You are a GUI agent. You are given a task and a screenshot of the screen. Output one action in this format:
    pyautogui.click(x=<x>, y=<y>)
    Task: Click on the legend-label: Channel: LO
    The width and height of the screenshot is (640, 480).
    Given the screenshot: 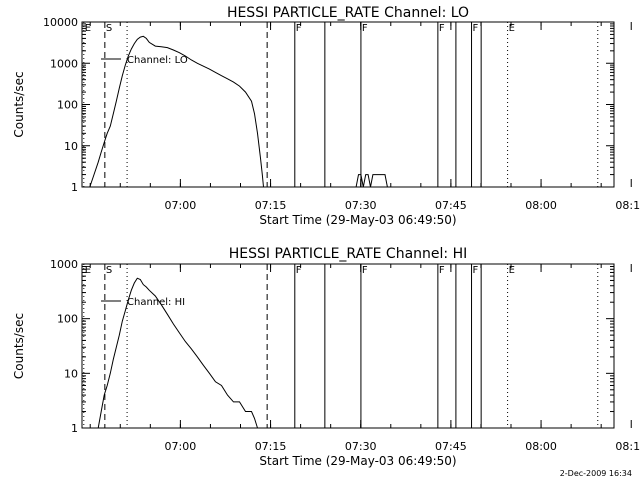 What is the action you would take?
    pyautogui.click(x=157, y=60)
    